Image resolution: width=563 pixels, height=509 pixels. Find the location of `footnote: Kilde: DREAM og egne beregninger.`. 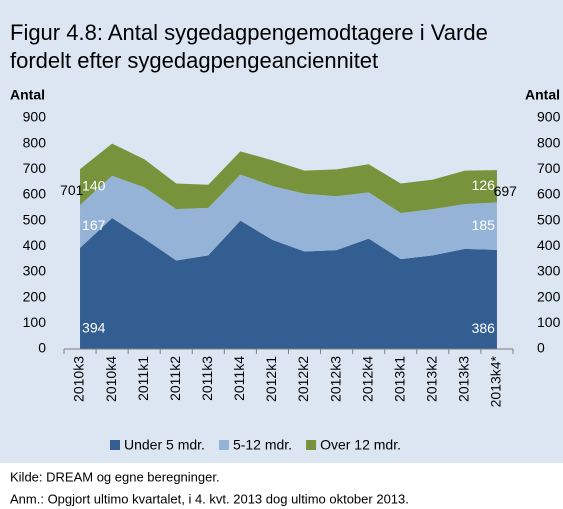

footnote: Kilde: DREAM og egne beregninger. is located at coordinates (115, 476).